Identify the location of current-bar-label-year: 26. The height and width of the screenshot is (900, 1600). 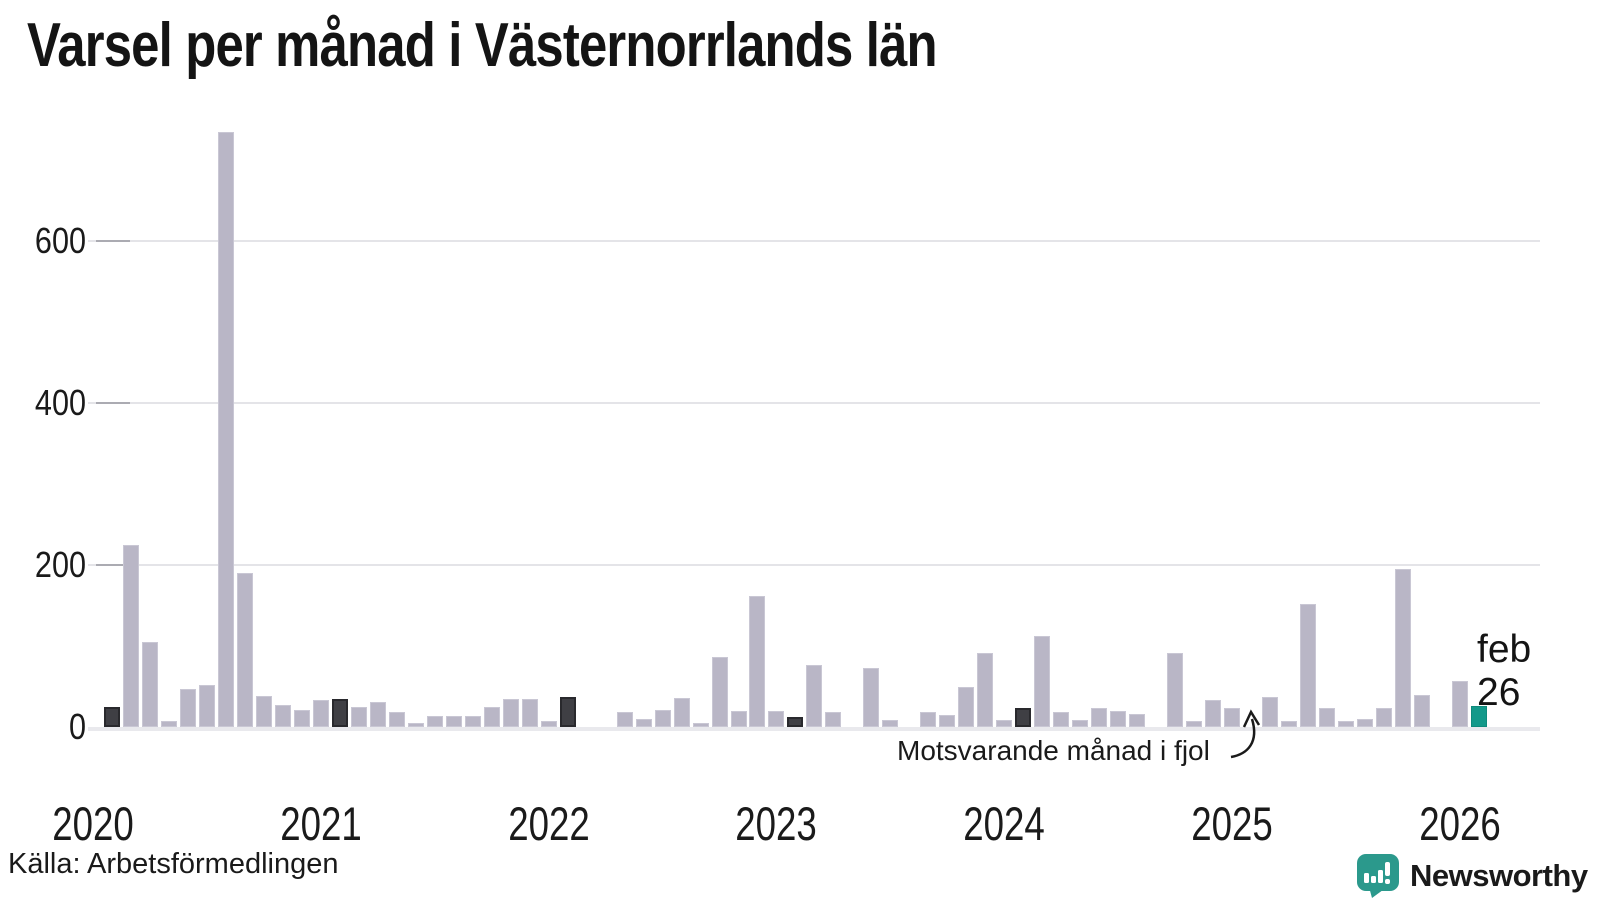
(1499, 692).